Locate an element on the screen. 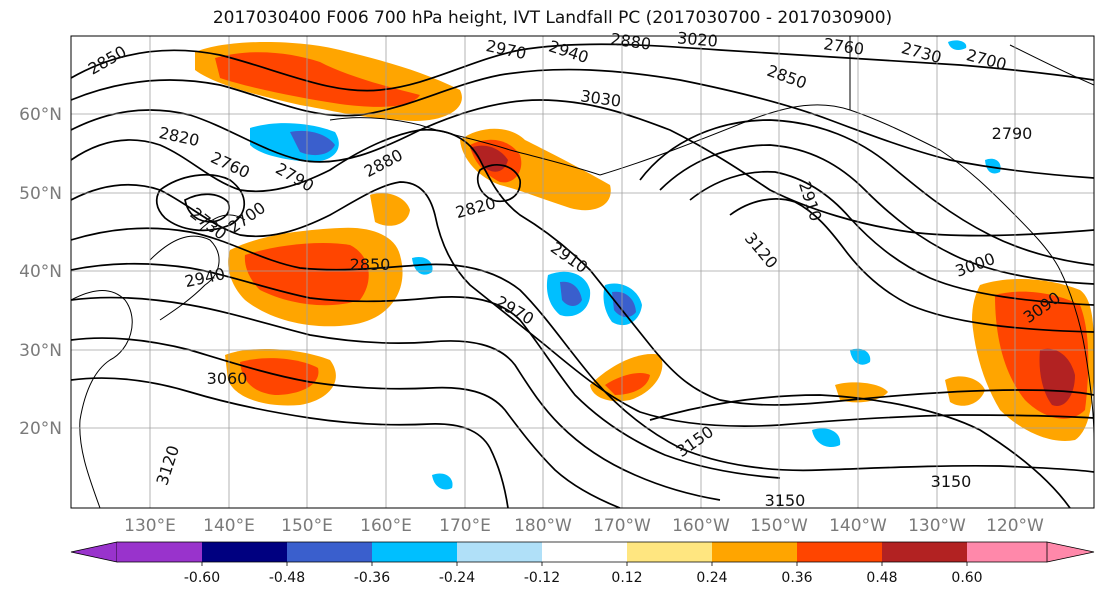 The image size is (1105, 601). colorbar-tick-label: -0.24 is located at coordinates (457, 578).